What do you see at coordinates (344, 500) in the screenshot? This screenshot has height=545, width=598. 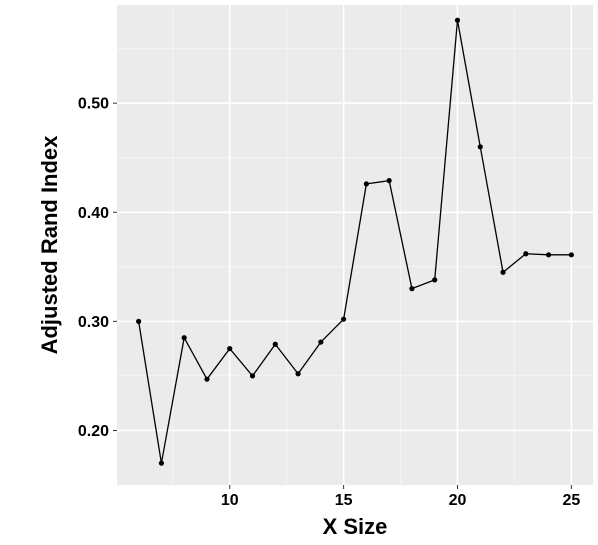 I see `x-tick-label: 15` at bounding box center [344, 500].